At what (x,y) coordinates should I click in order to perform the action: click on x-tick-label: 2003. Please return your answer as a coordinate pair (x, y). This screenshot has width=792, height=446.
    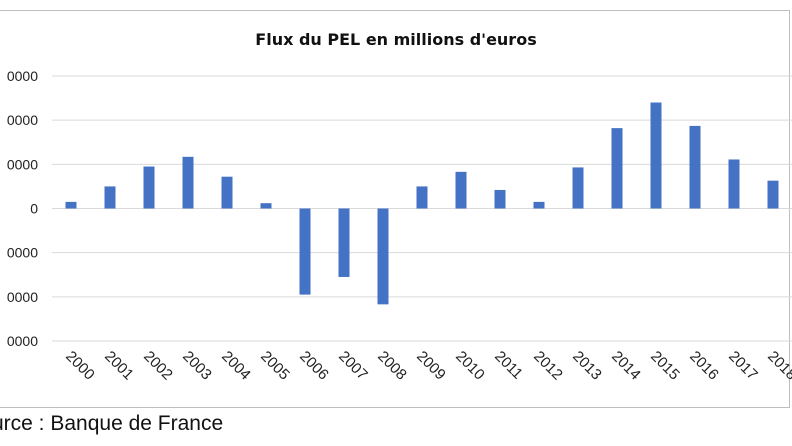
    Looking at the image, I should click on (197, 366).